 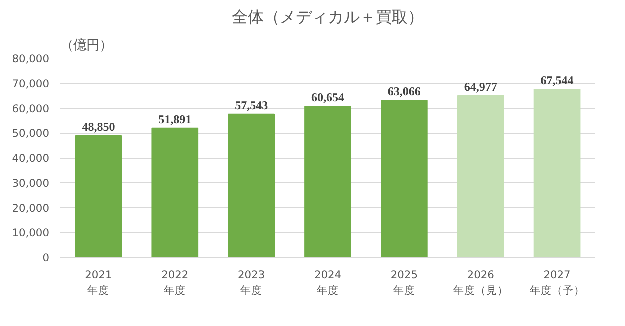 What do you see at coordinates (557, 283) in the screenshot?
I see `x-tick-label: 2027 年度（予）` at bounding box center [557, 283].